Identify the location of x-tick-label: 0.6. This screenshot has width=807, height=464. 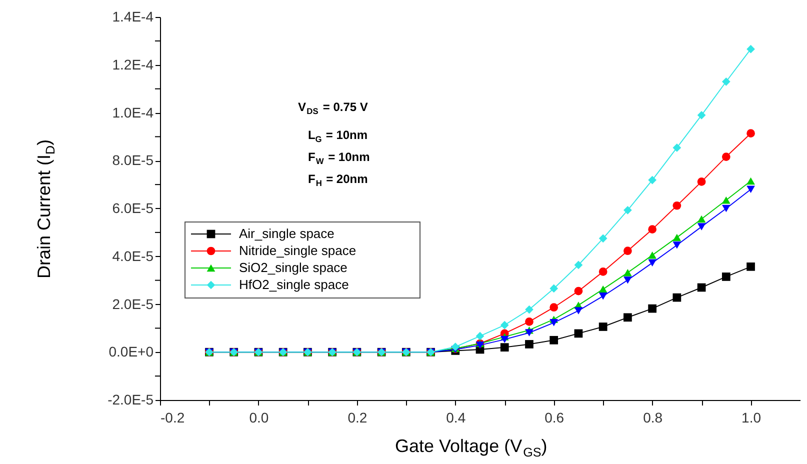
(554, 418).